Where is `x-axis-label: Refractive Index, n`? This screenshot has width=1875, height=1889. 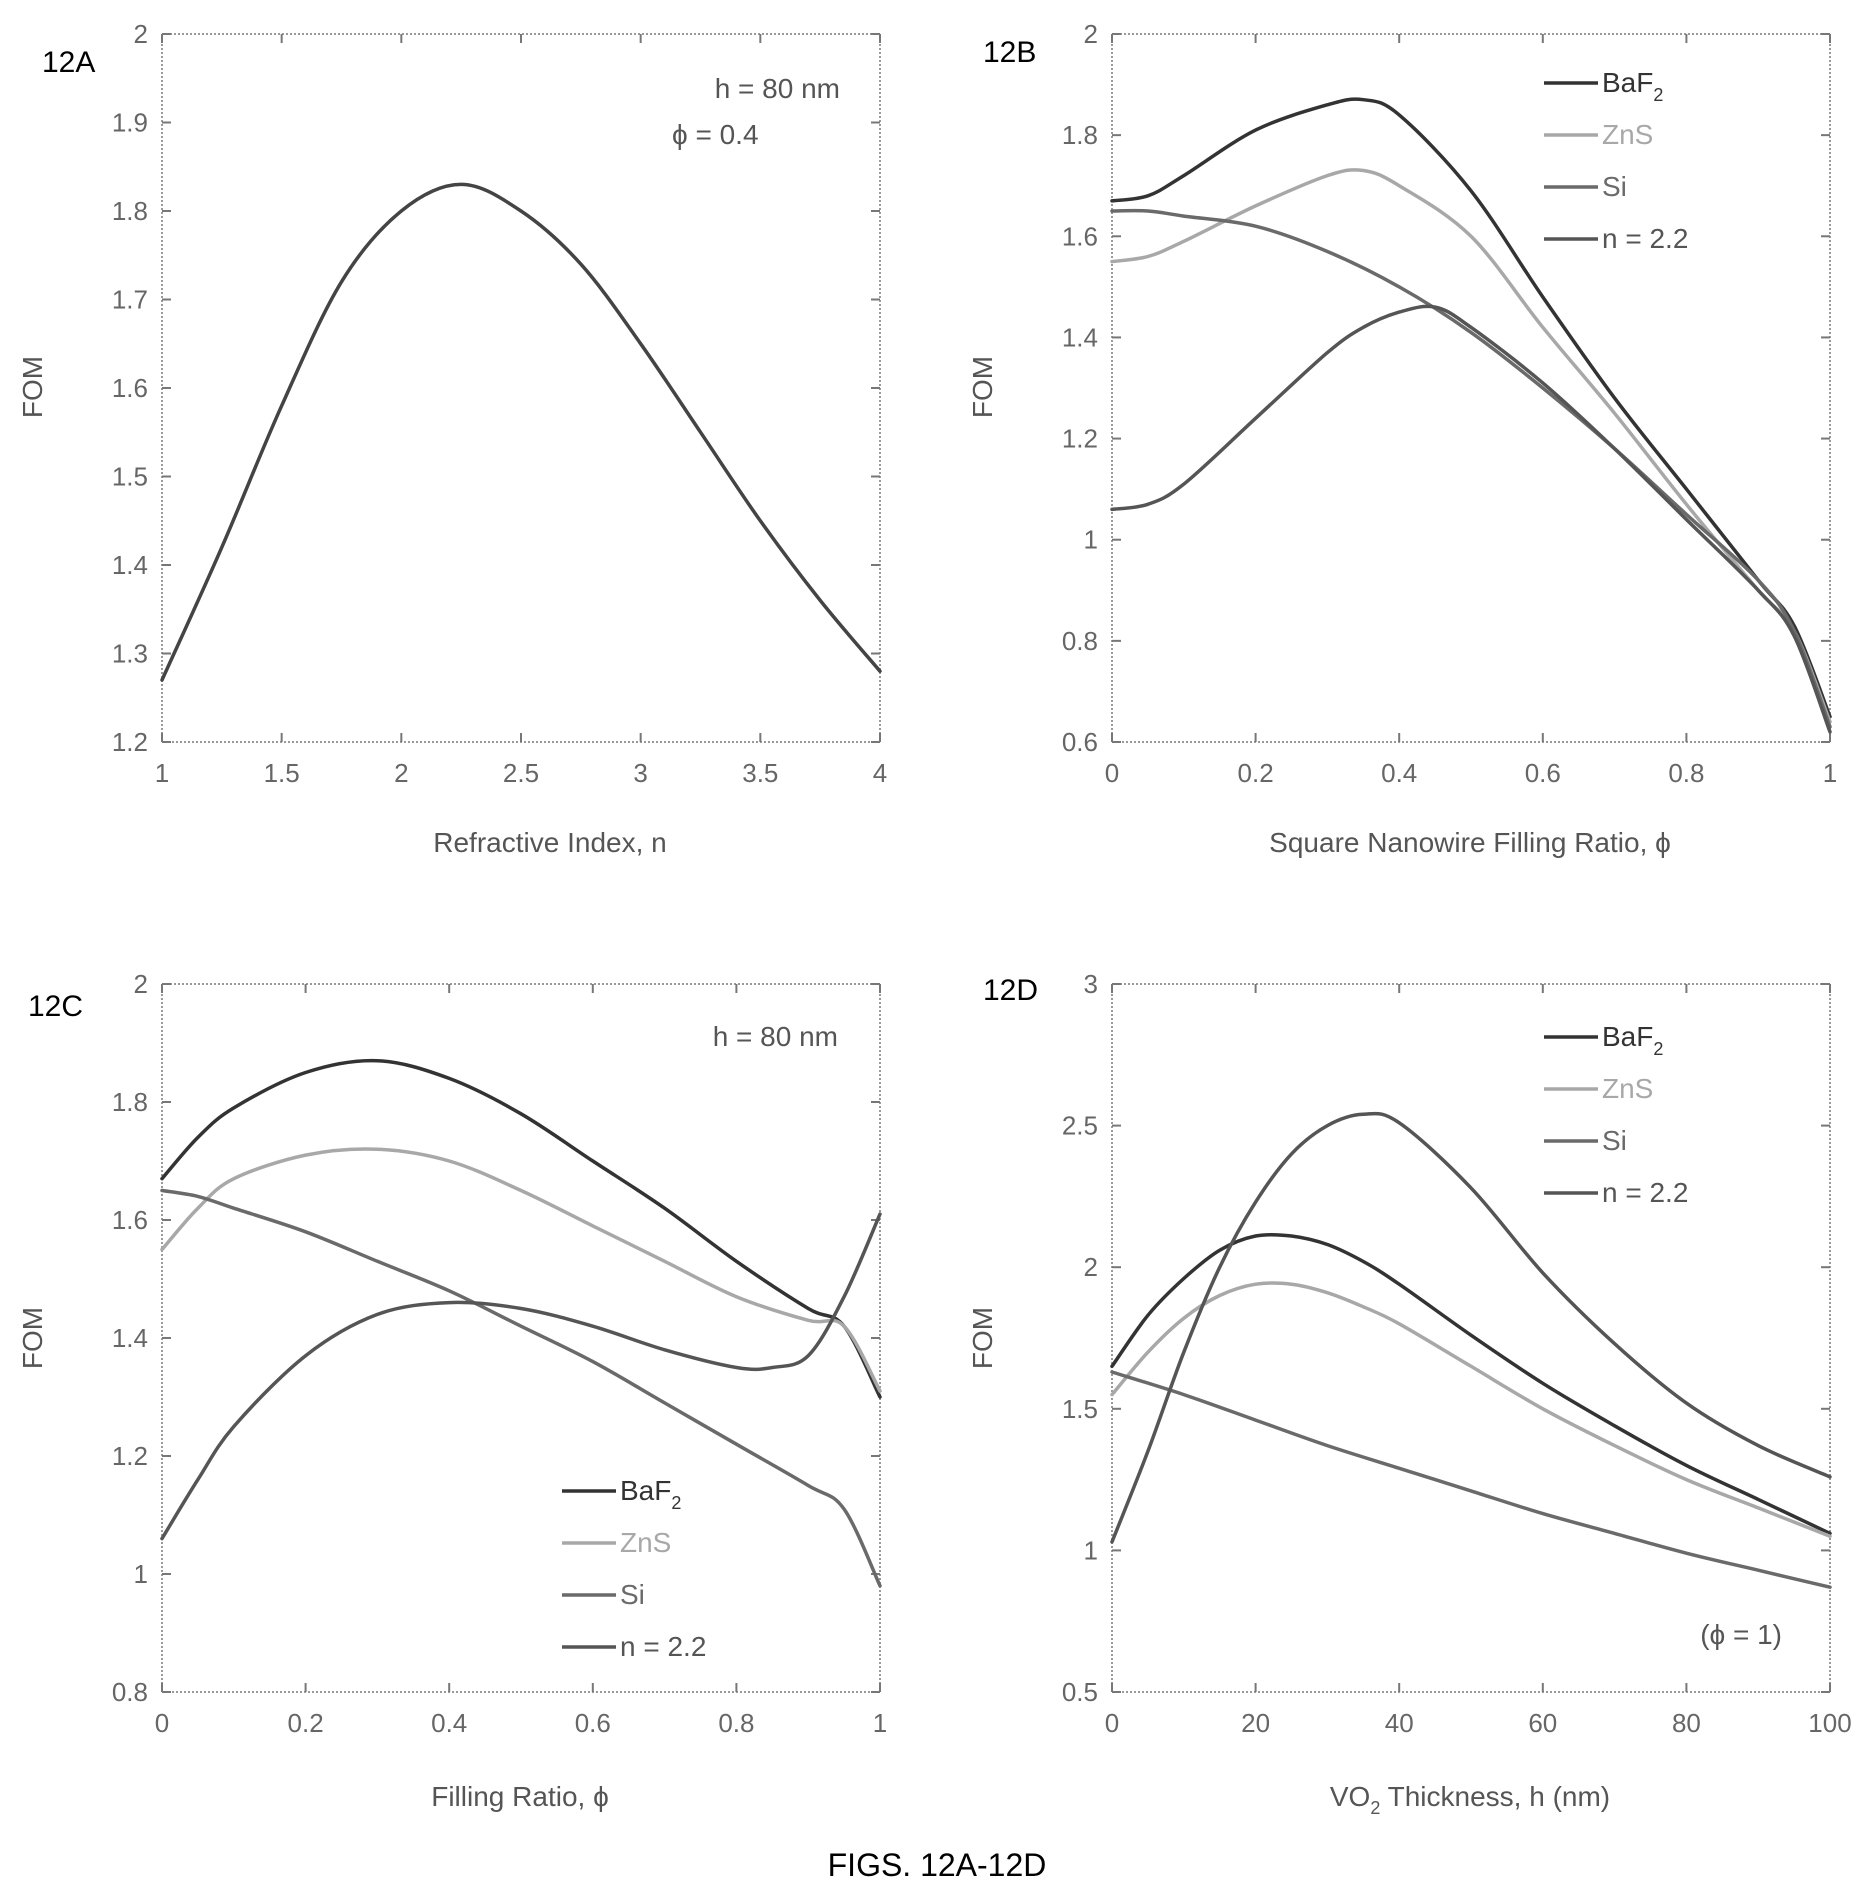 x-axis-label: Refractive Index, n is located at coordinates (549, 842).